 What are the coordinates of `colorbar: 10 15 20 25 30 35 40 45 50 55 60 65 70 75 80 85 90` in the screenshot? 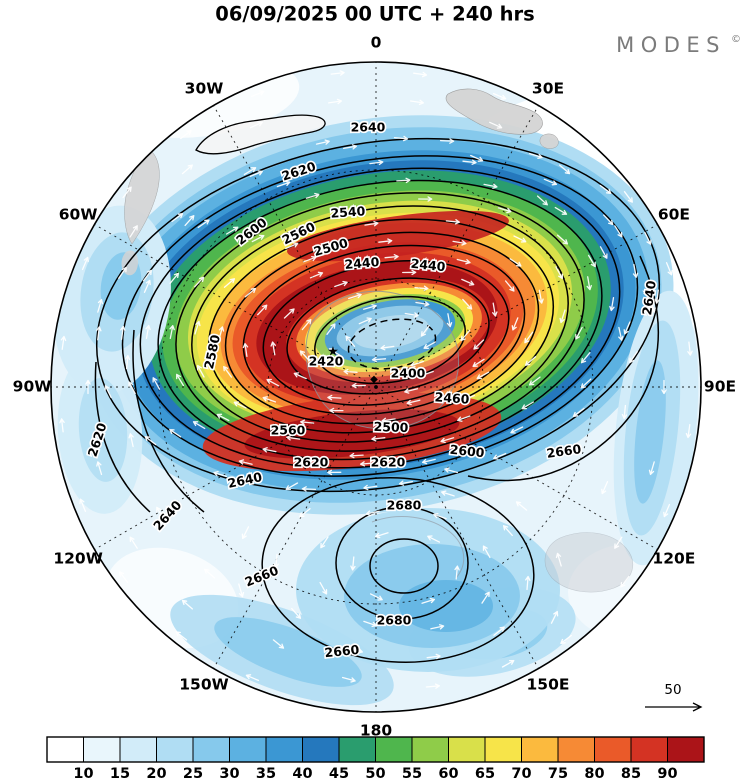 It's located at (375, 759).